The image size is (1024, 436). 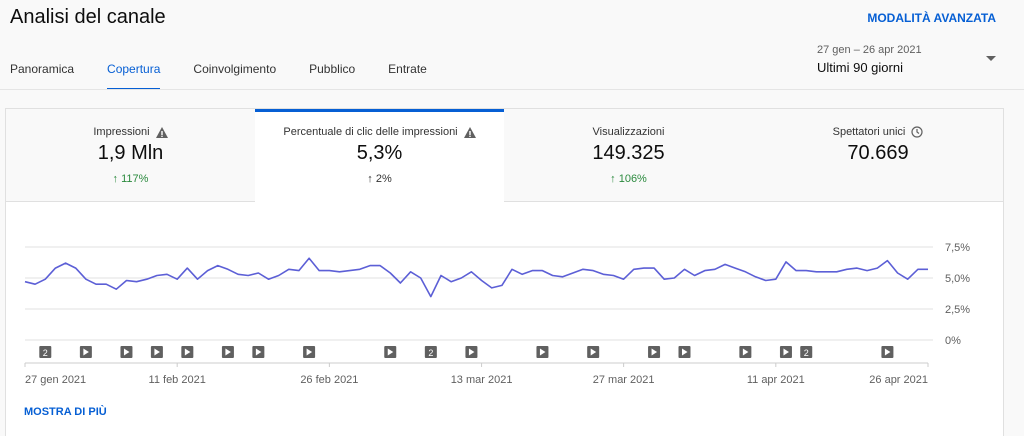 What do you see at coordinates (628, 132) in the screenshot?
I see `metric-label: Visualizzazioni` at bounding box center [628, 132].